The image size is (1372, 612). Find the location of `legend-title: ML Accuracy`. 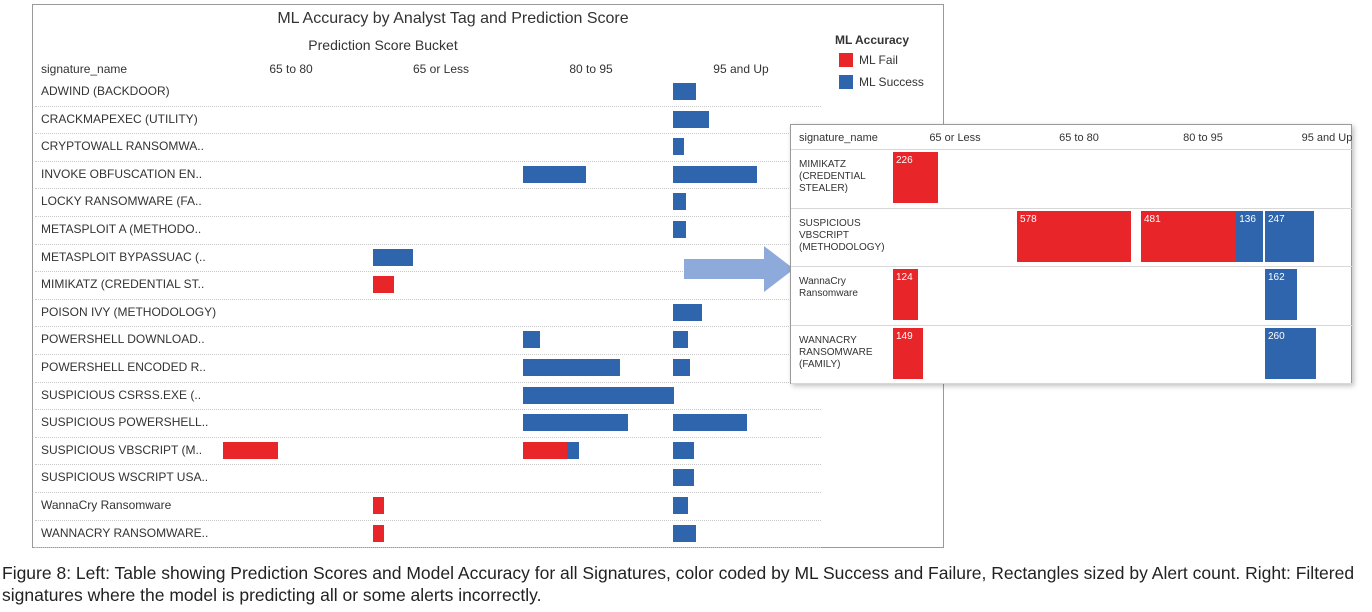

legend-title: ML Accuracy is located at coordinates (872, 40).